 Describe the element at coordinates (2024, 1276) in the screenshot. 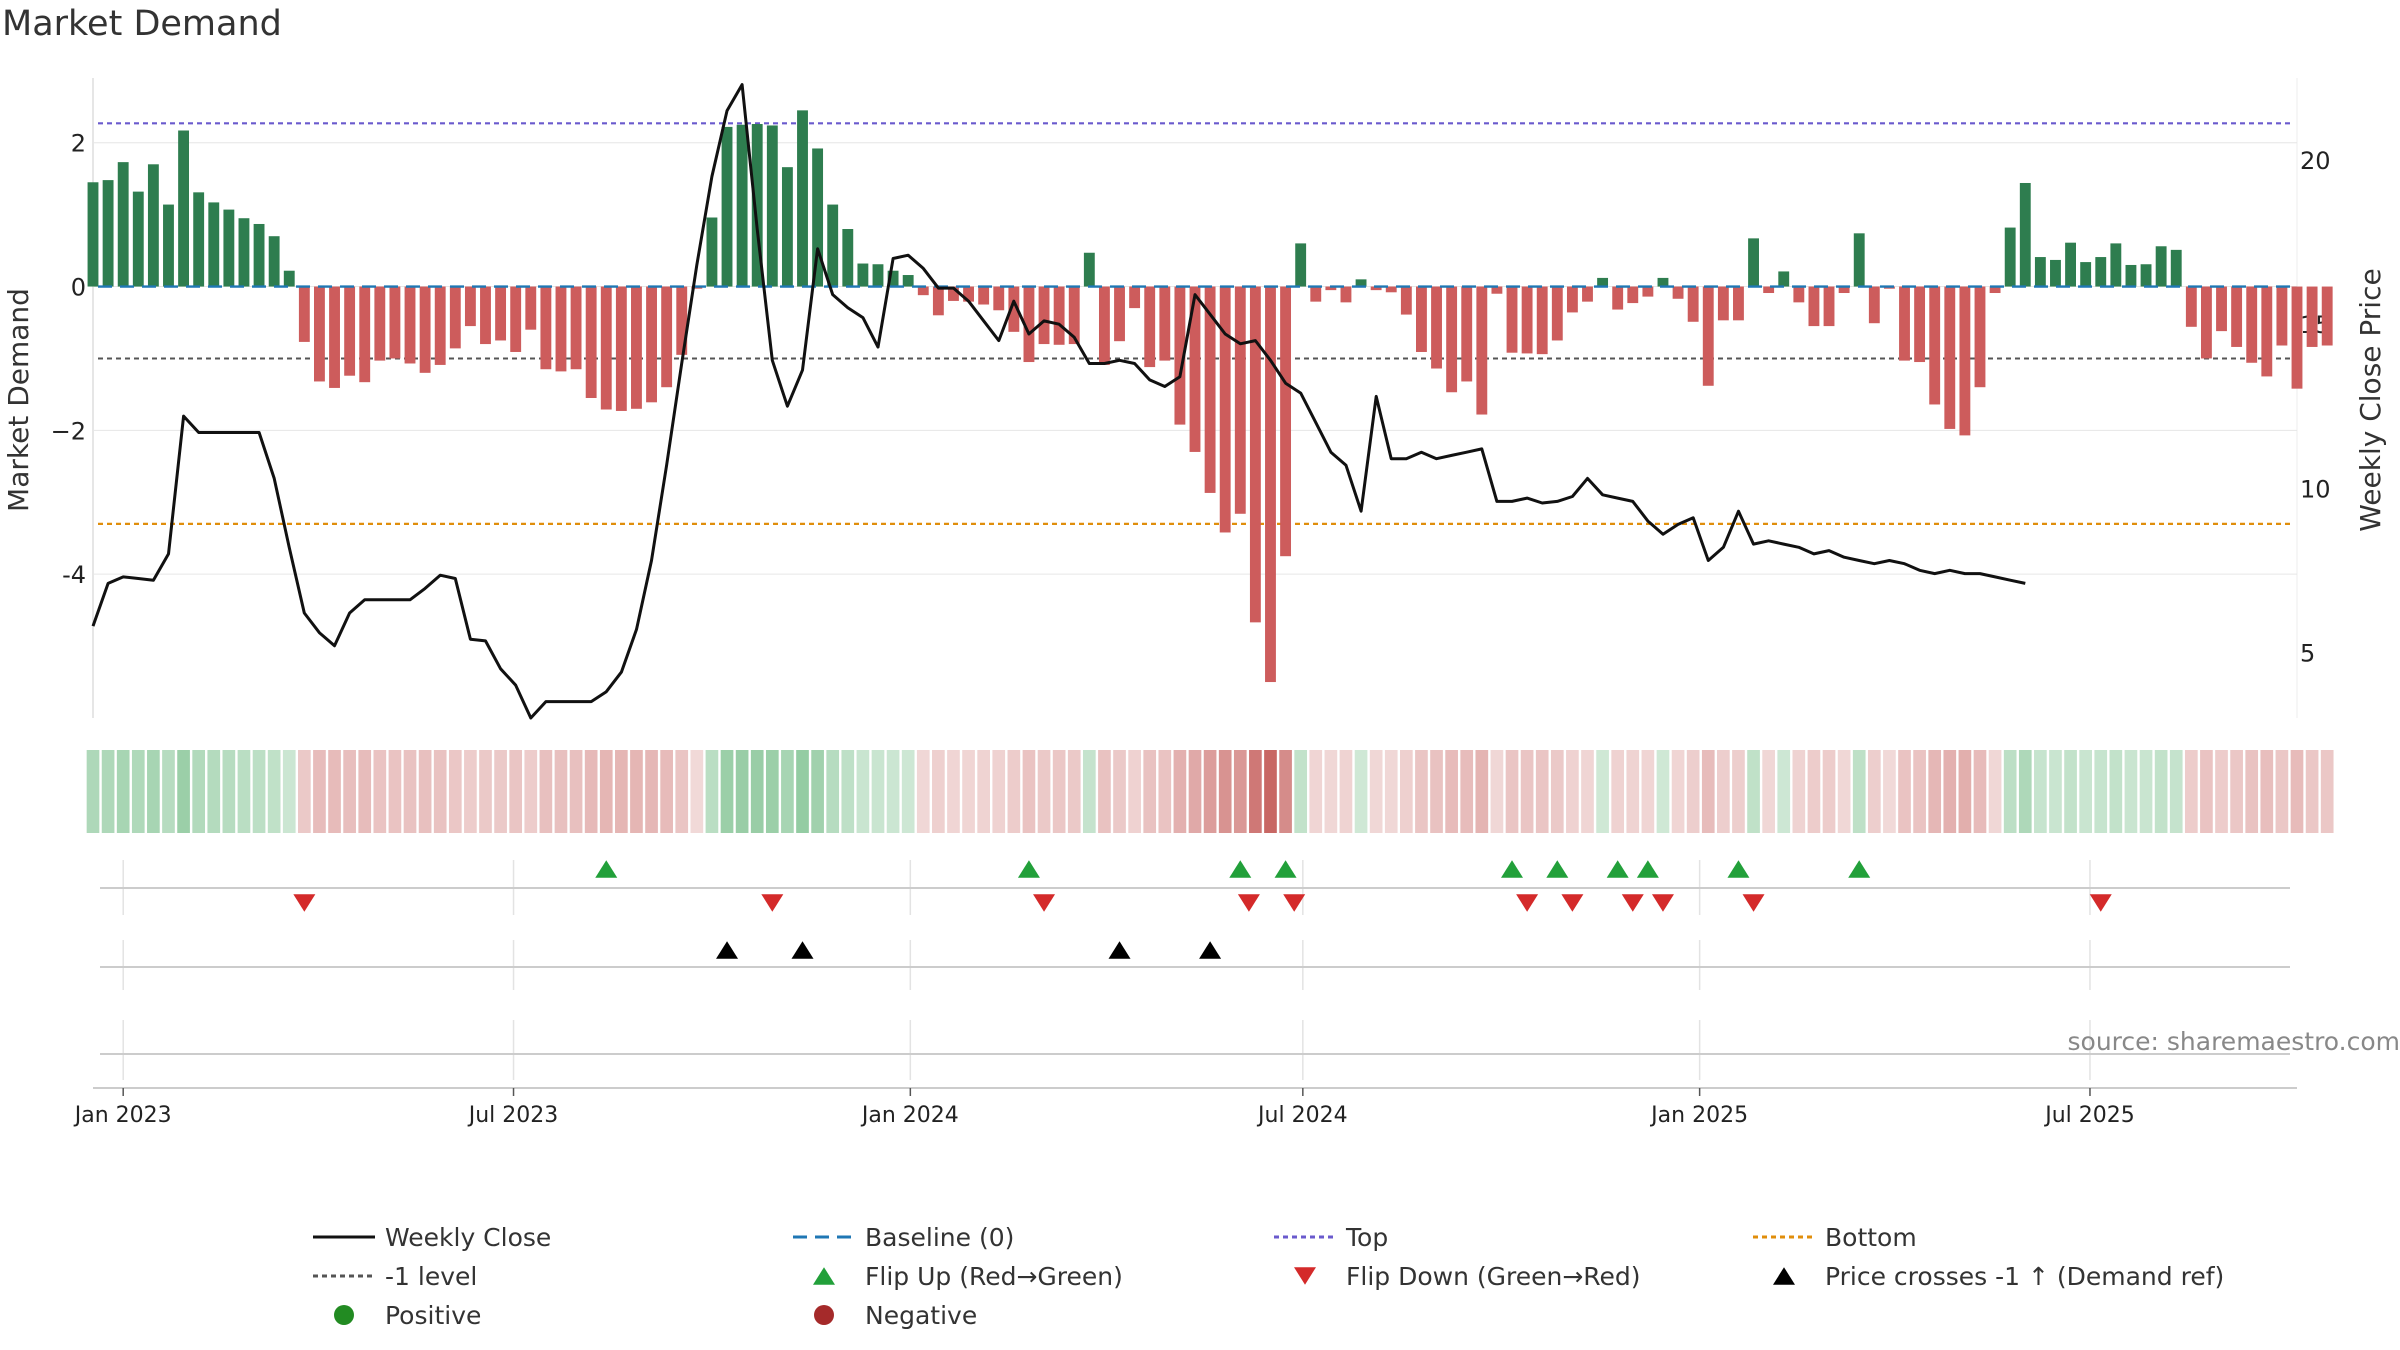

I see `legend-label: Price crosses -1 ↑ (Demand ref)` at that location.